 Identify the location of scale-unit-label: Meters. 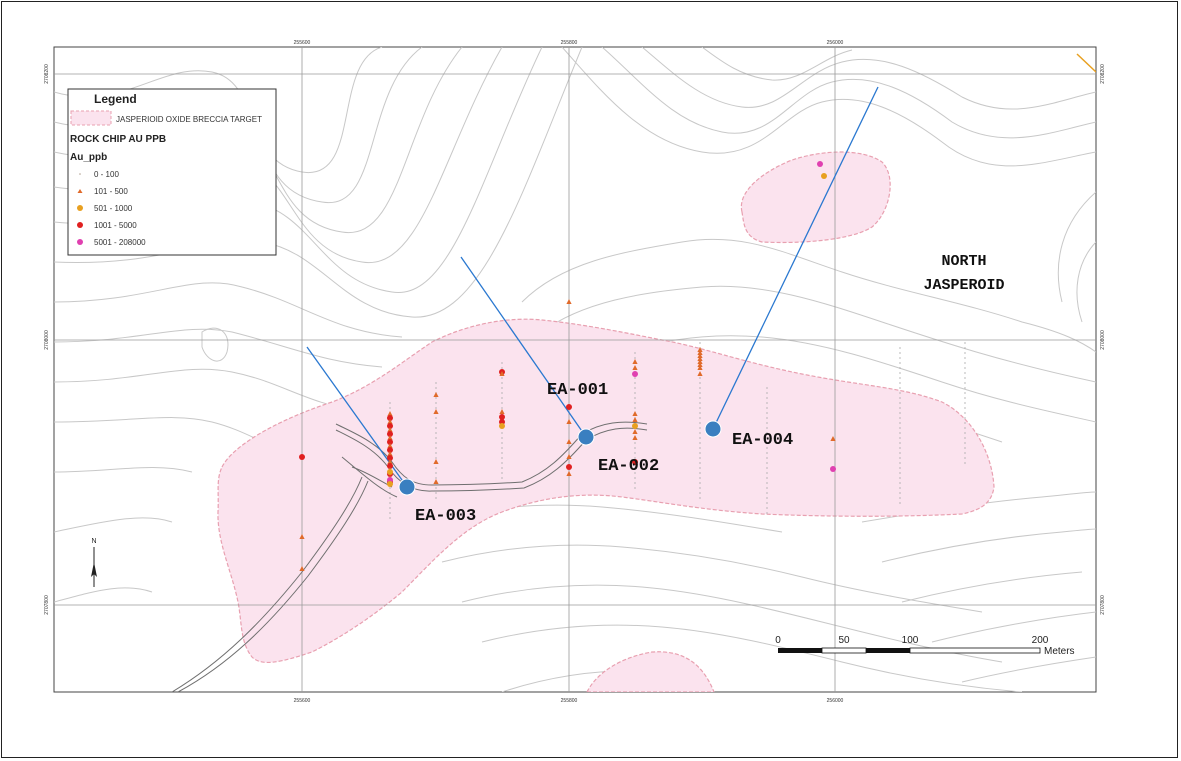
(1059, 651).